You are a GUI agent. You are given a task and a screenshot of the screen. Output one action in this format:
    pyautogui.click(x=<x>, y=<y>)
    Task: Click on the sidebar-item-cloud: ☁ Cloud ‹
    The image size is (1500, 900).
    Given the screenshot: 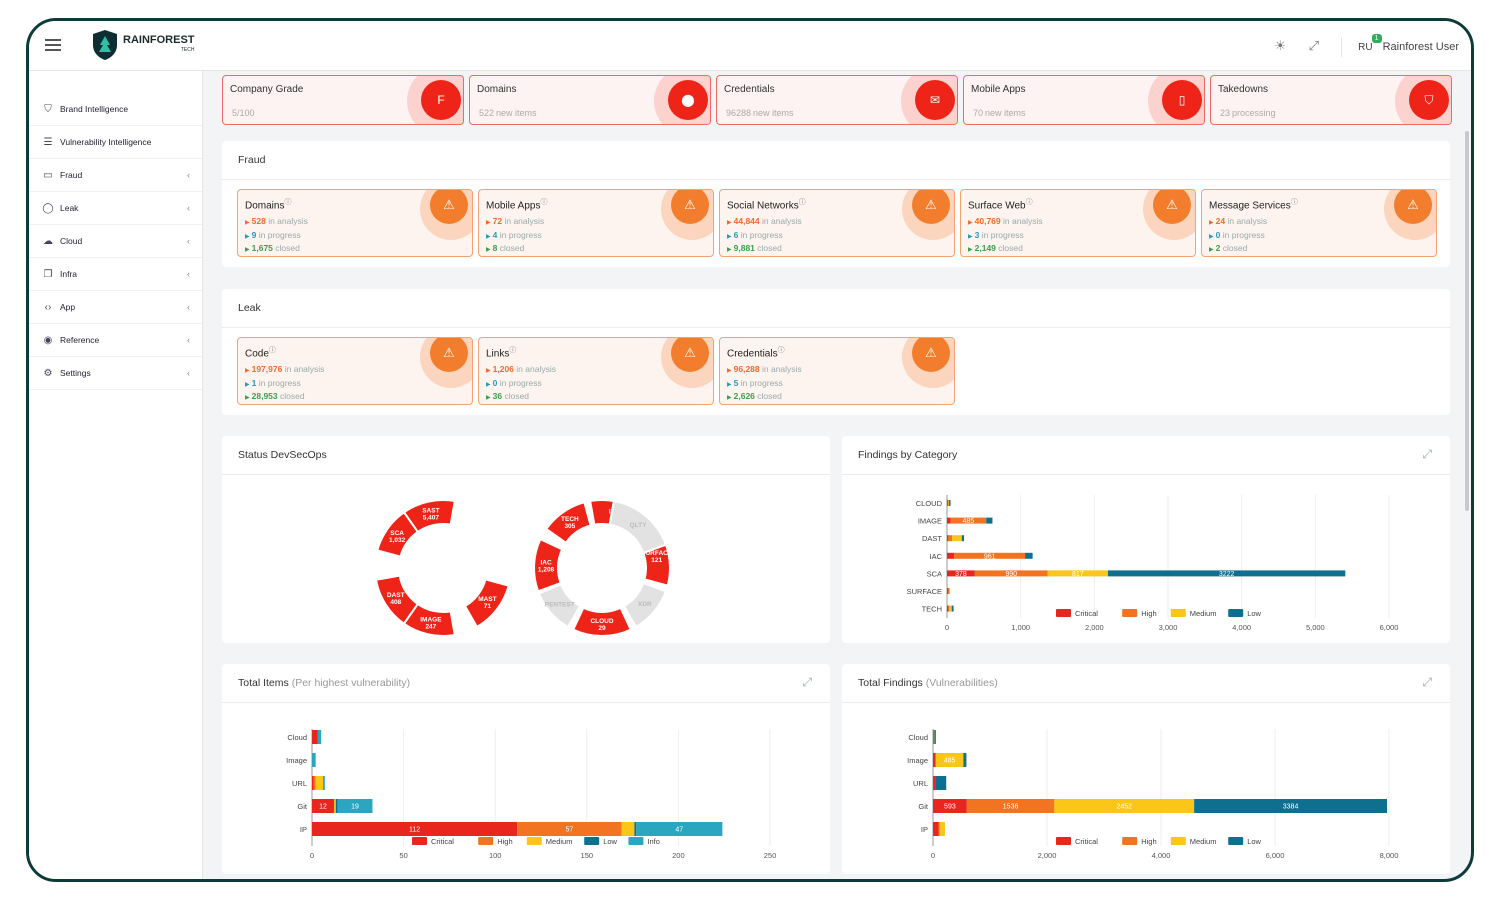 What is the action you would take?
    pyautogui.click(x=115, y=241)
    